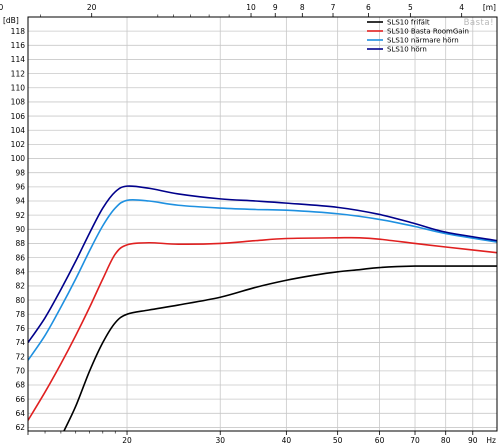 The image size is (500, 448). I want to click on x-tick-label: 90, so click(473, 440).